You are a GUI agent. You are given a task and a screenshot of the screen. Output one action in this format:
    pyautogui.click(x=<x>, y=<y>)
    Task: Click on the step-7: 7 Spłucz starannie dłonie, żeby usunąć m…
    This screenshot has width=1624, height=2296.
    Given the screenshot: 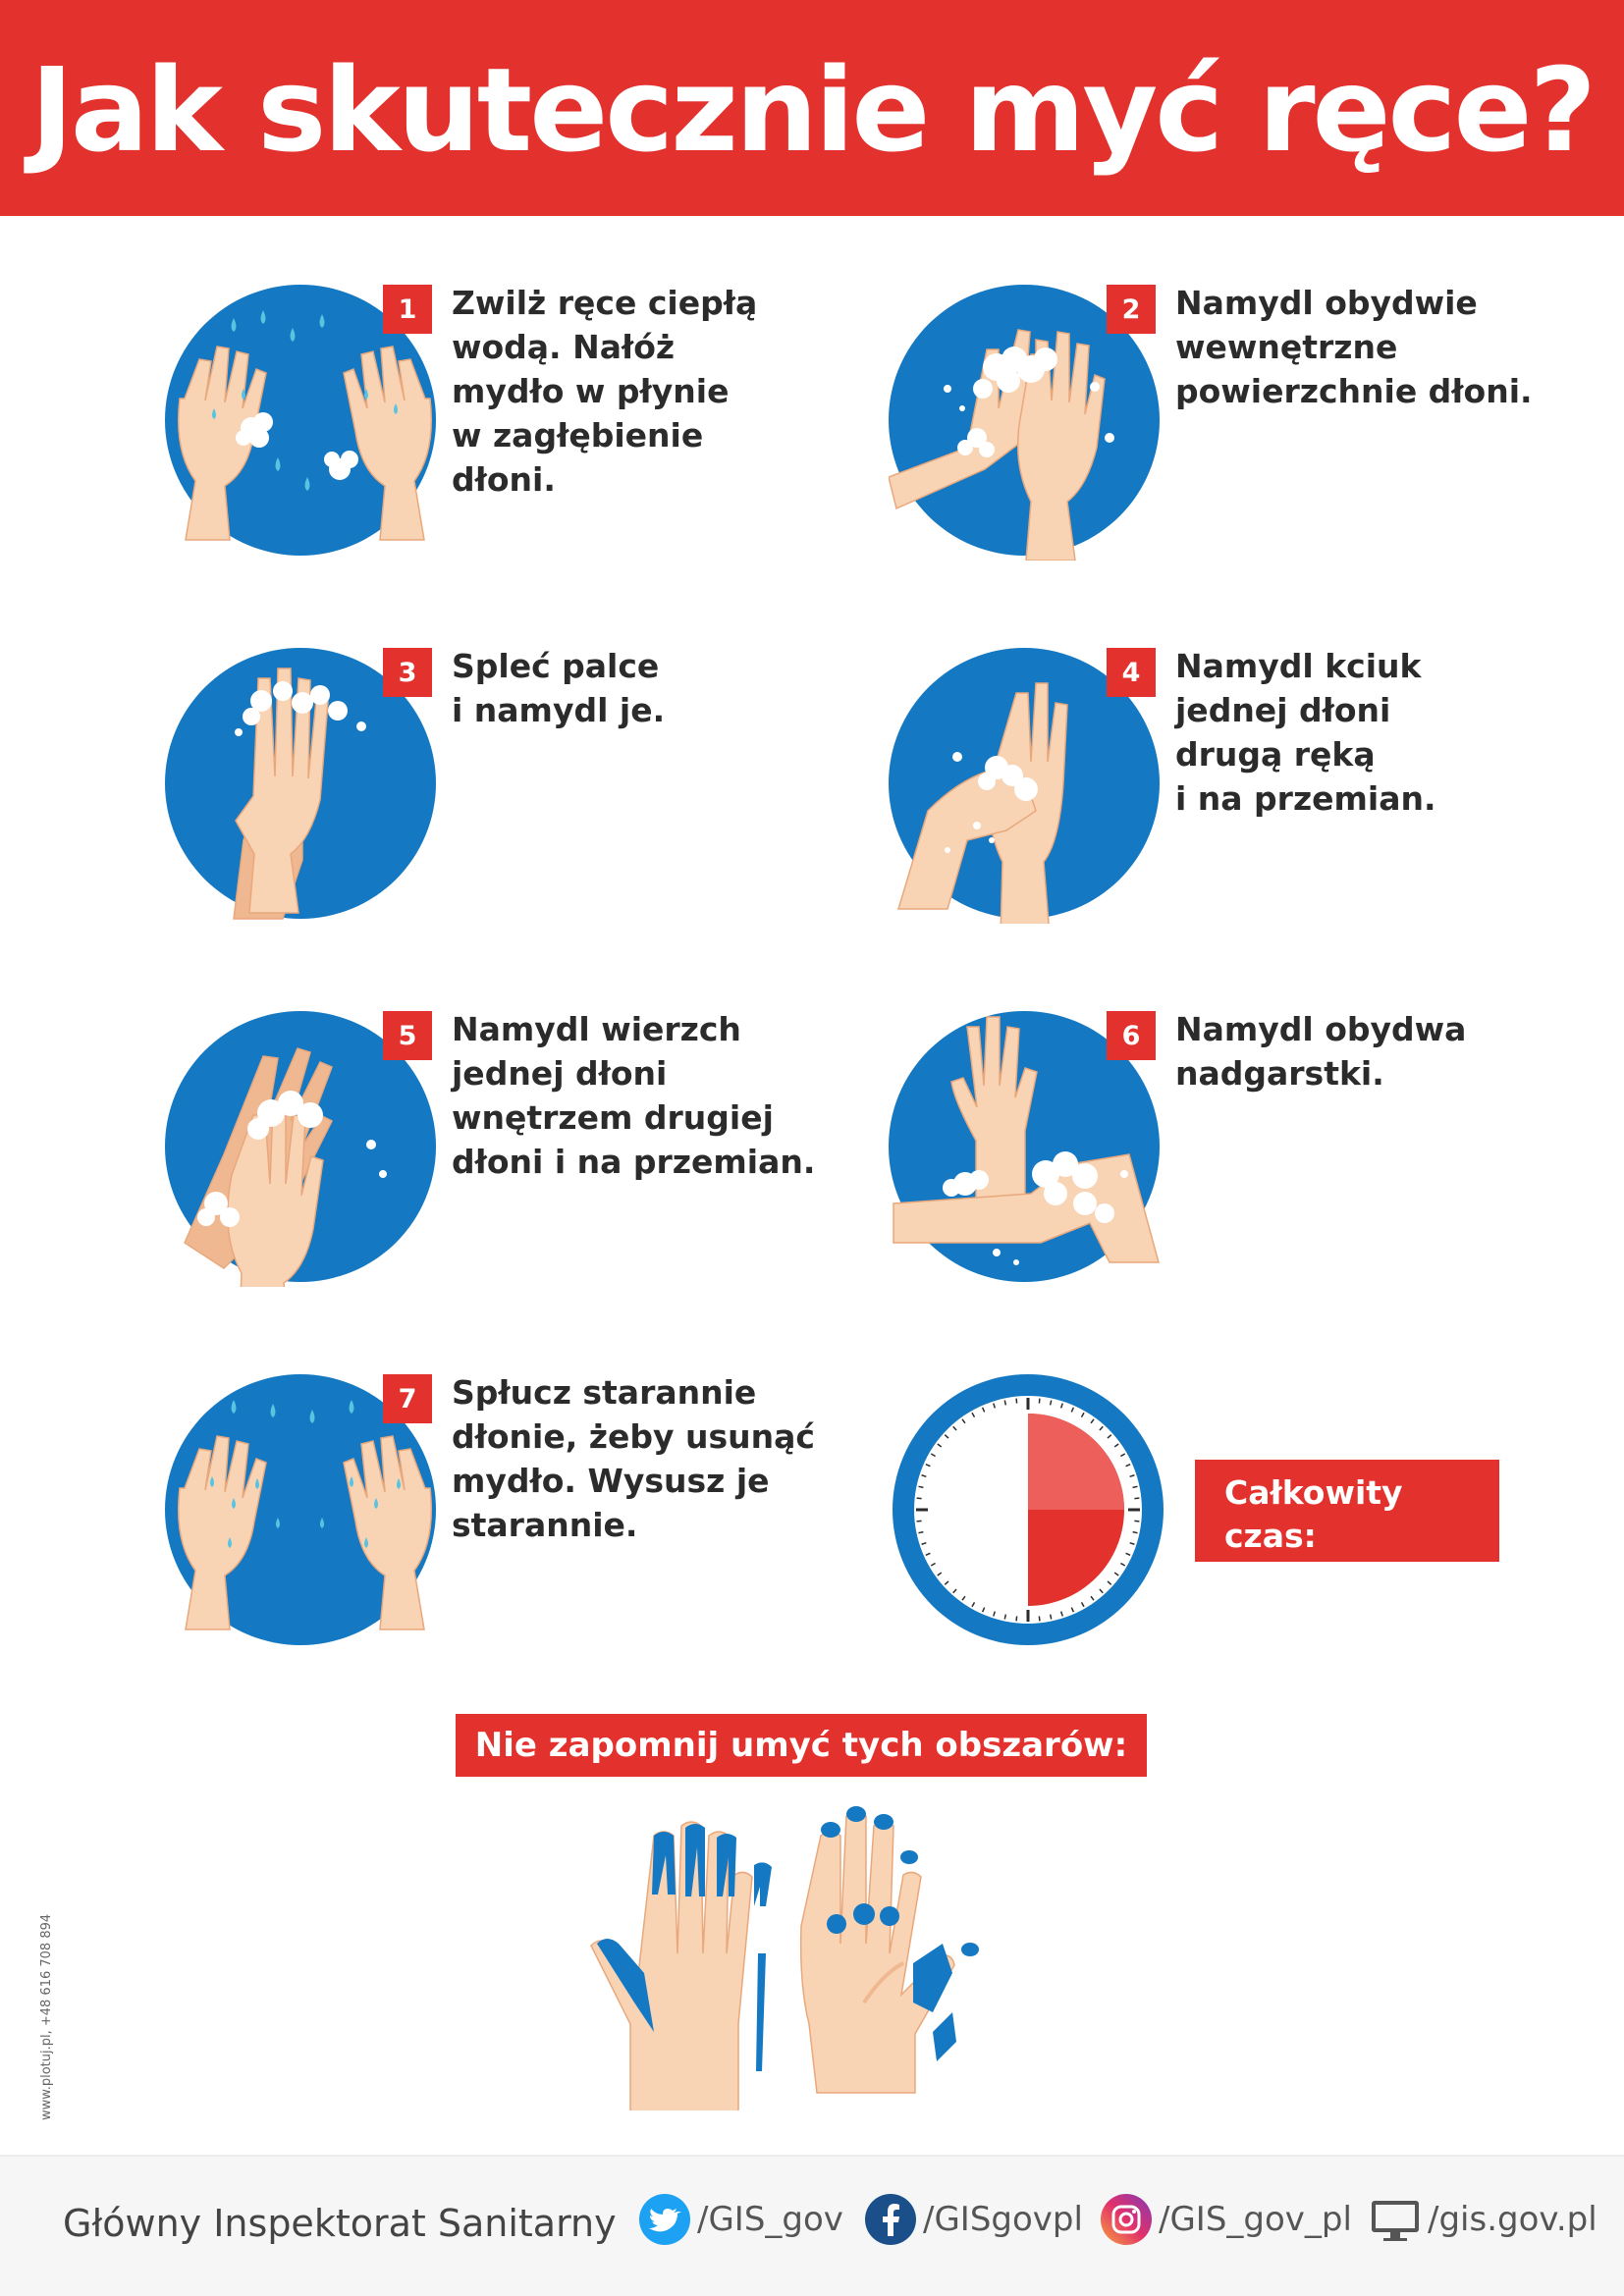 What is the action you would take?
    pyautogui.click(x=557, y=1517)
    